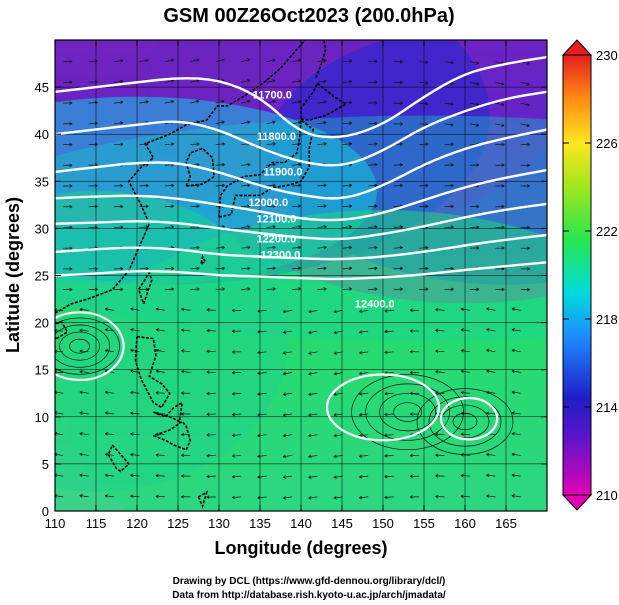 Image resolution: width=619 pixels, height=605 pixels. What do you see at coordinates (383, 523) in the screenshot?
I see `x-tick-label: 150` at bounding box center [383, 523].